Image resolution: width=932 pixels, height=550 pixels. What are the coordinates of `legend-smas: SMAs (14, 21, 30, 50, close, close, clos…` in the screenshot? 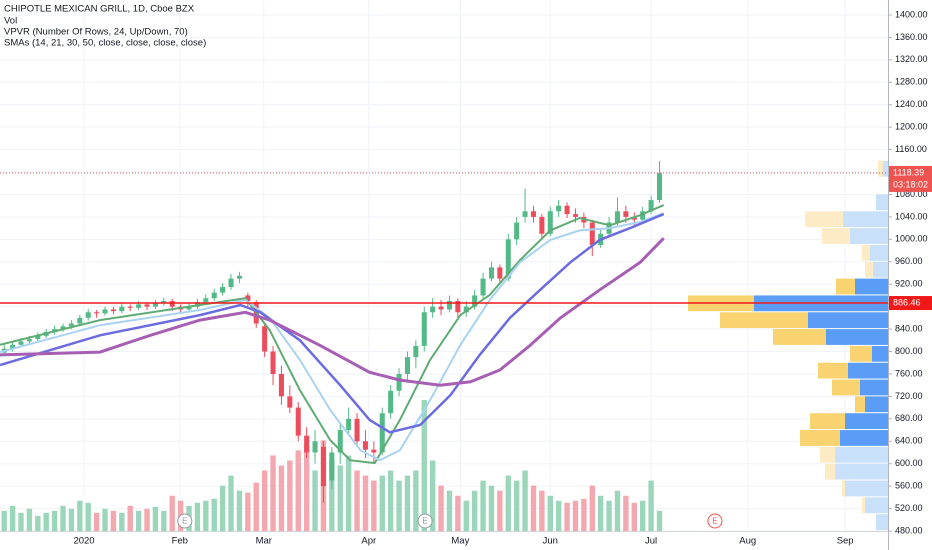 It's located at (105, 43).